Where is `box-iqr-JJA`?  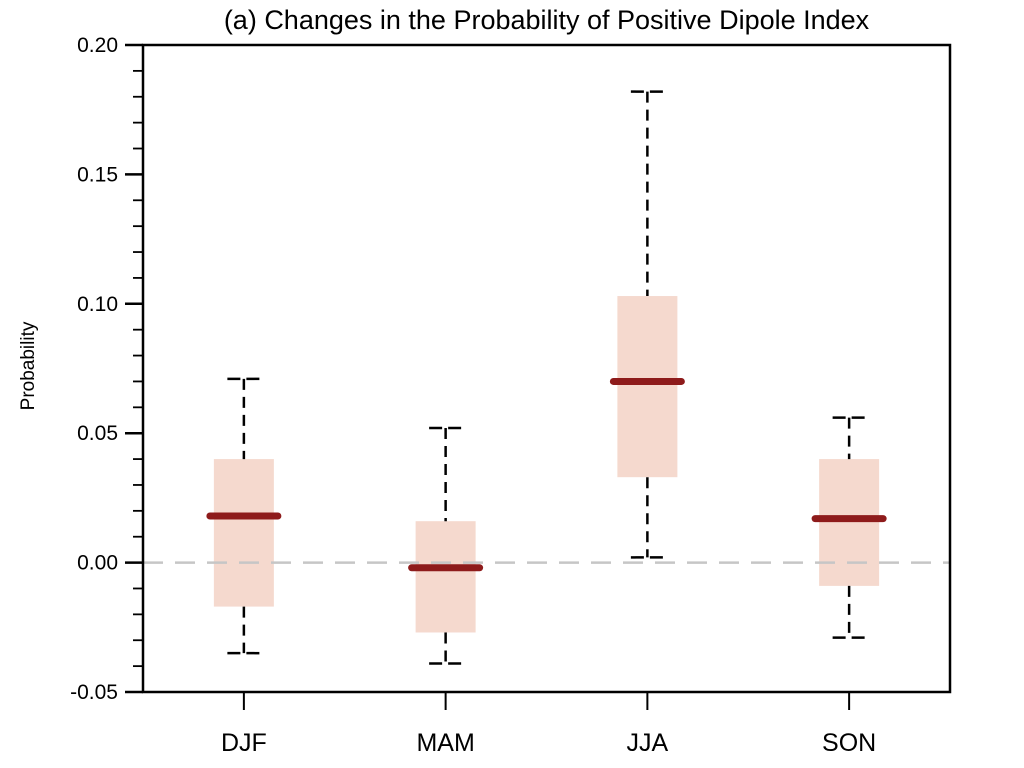
box-iqr-JJA is located at coordinates (647, 387).